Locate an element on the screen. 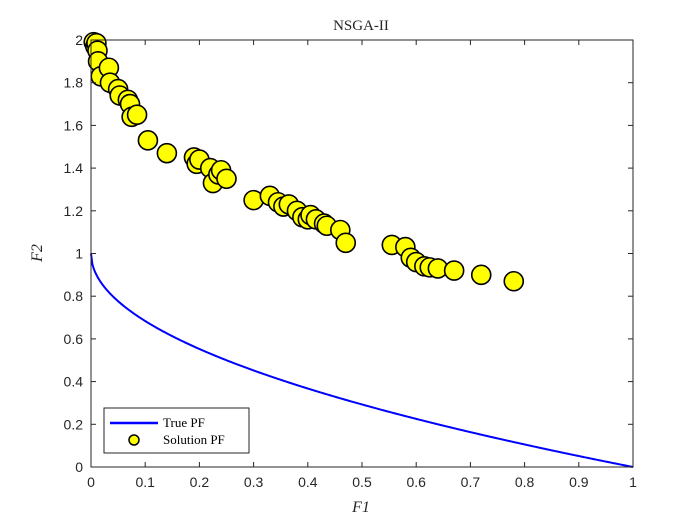  y-tick-label: 2 is located at coordinates (79, 40).